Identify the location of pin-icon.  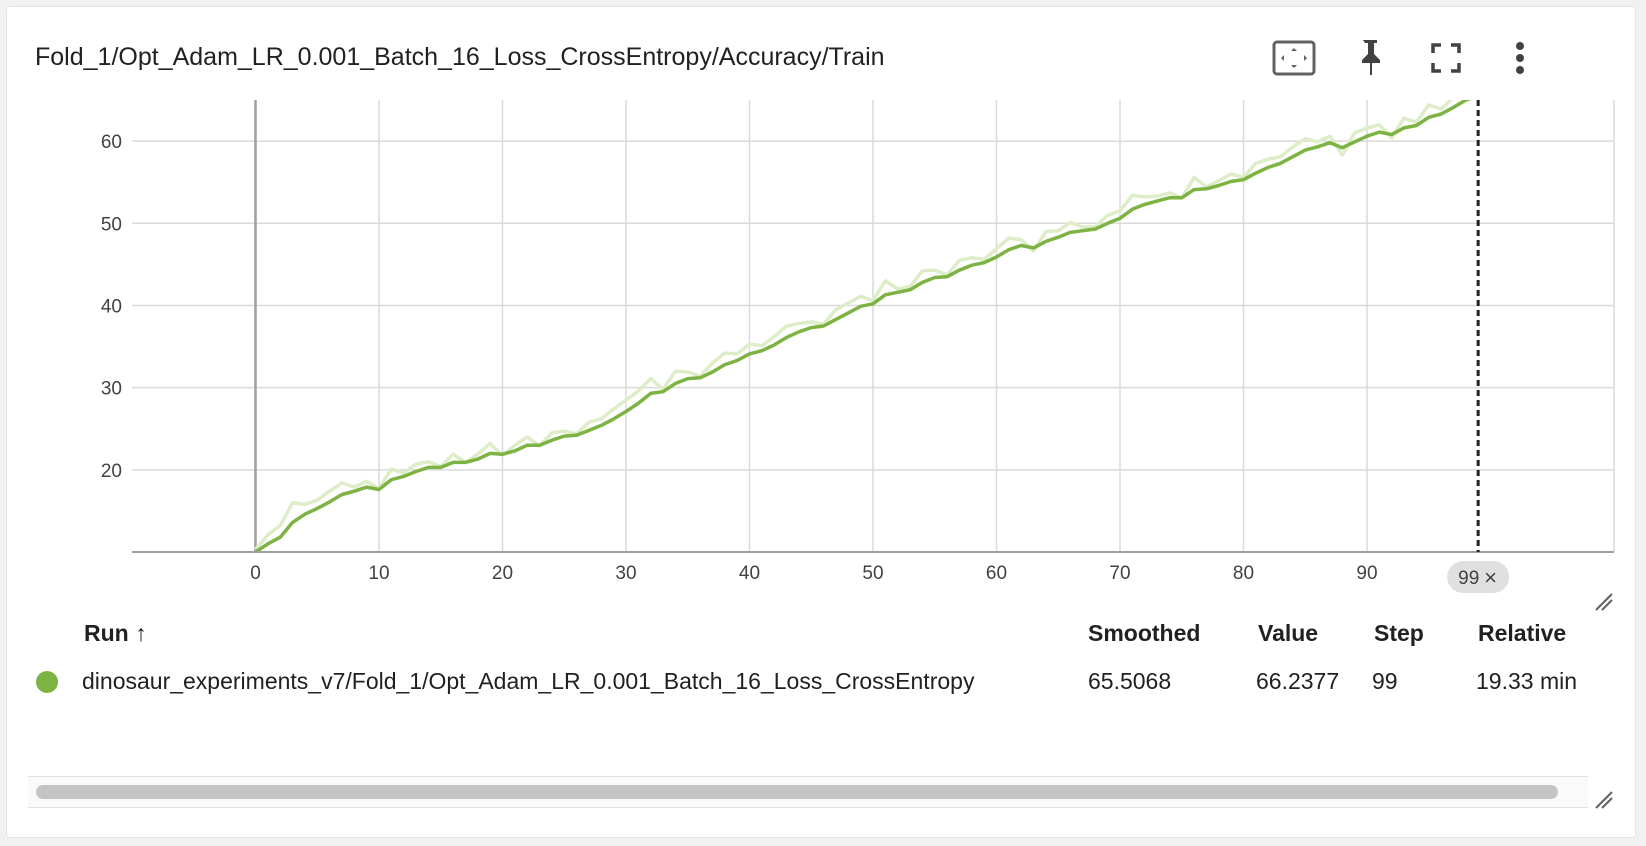
(1371, 57).